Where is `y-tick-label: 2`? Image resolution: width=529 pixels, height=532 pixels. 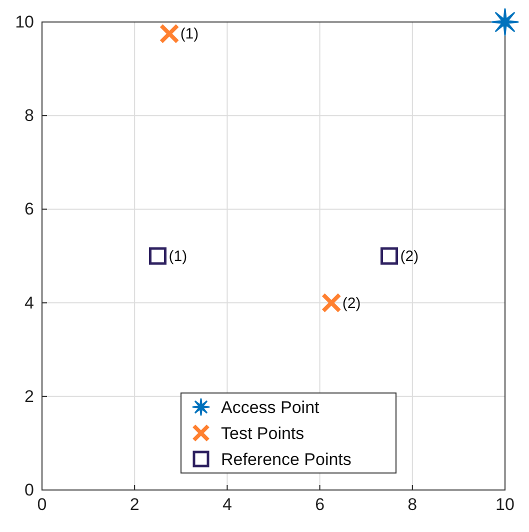
y-tick-label: 2 is located at coordinates (29, 396).